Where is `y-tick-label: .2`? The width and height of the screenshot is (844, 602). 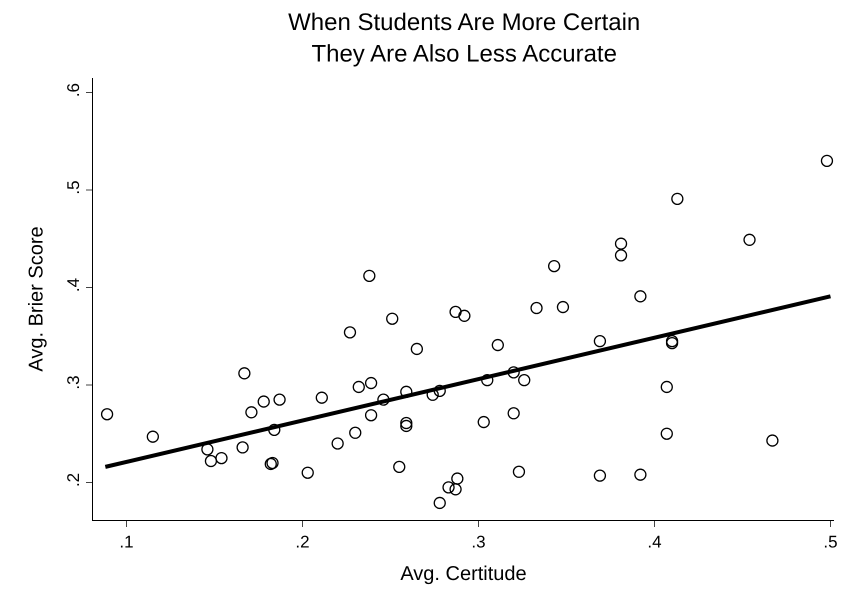 y-tick-label: .2 is located at coordinates (74, 480).